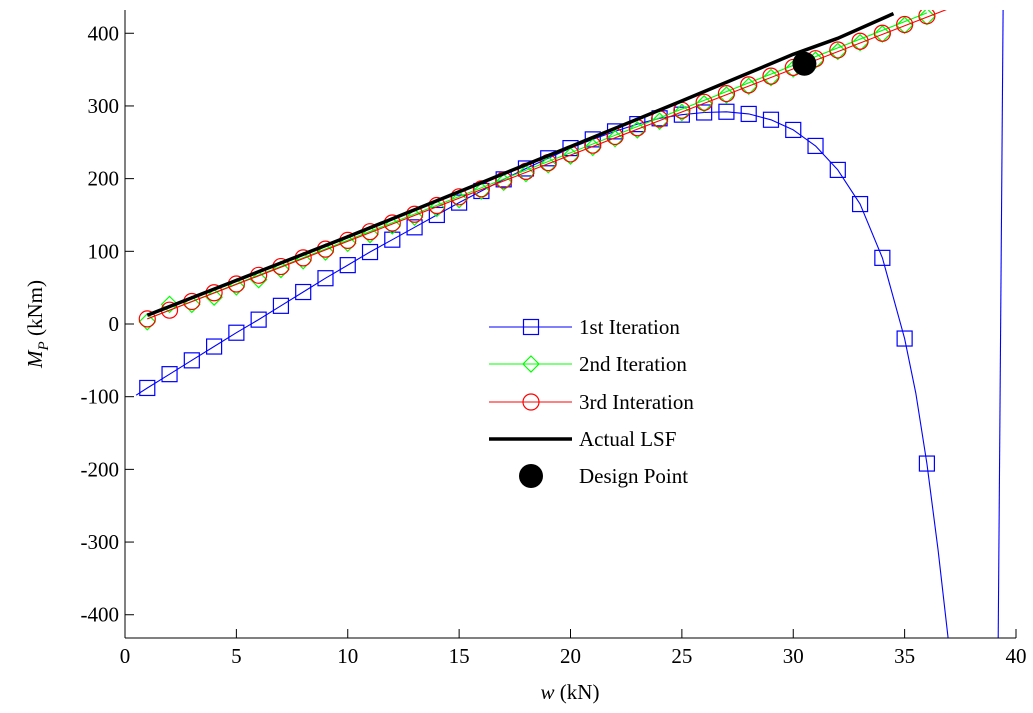 The width and height of the screenshot is (1033, 713). I want to click on x-tick-label: 15, so click(459, 656).